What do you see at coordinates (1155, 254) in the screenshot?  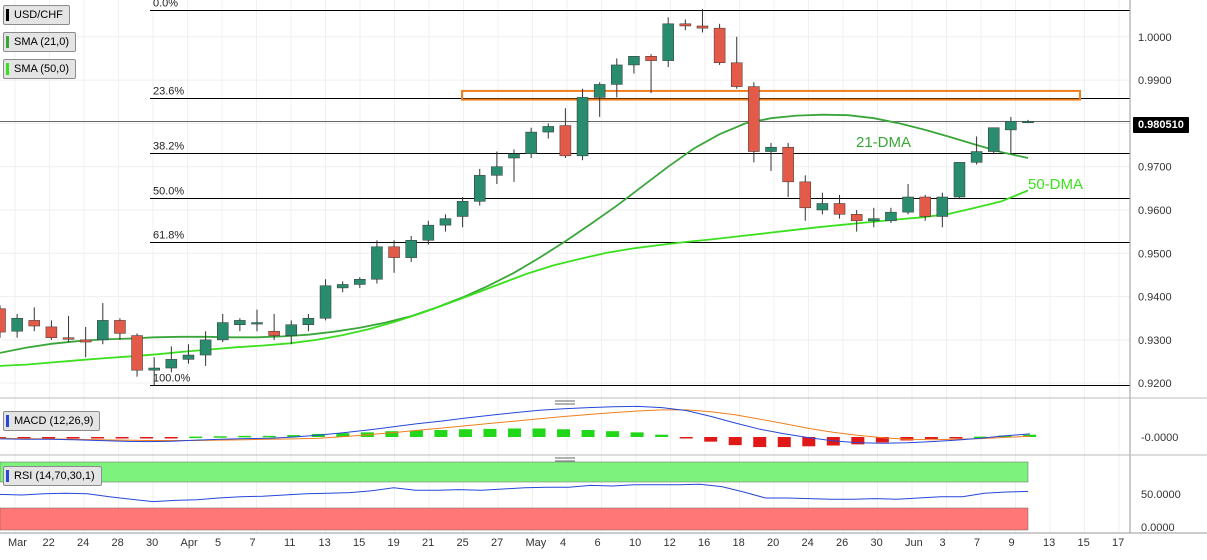 I see `price-tick-label: 0.9500` at bounding box center [1155, 254].